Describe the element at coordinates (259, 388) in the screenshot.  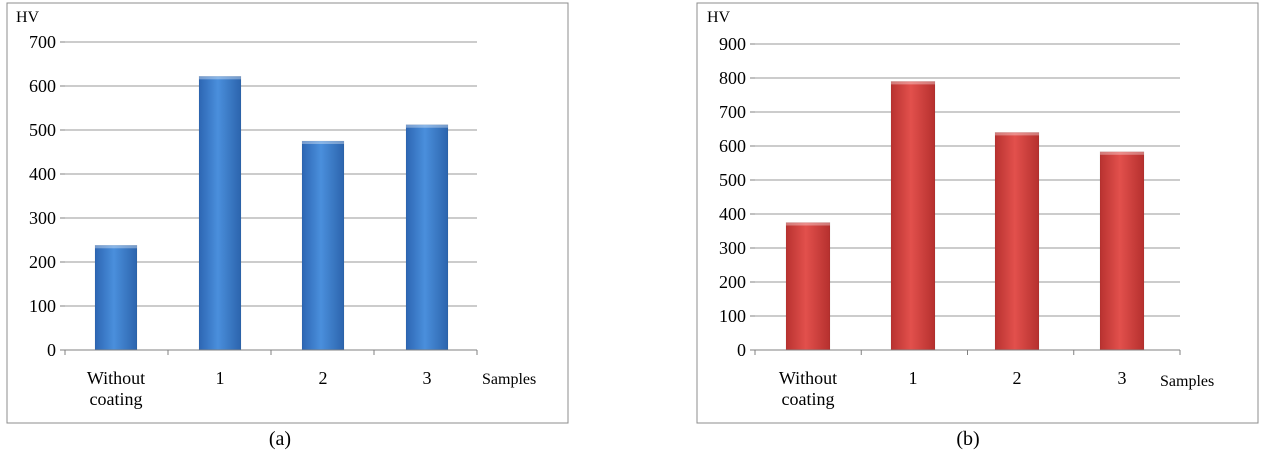
I see `x-category-labels-a: Without coating 1 2 3` at that location.